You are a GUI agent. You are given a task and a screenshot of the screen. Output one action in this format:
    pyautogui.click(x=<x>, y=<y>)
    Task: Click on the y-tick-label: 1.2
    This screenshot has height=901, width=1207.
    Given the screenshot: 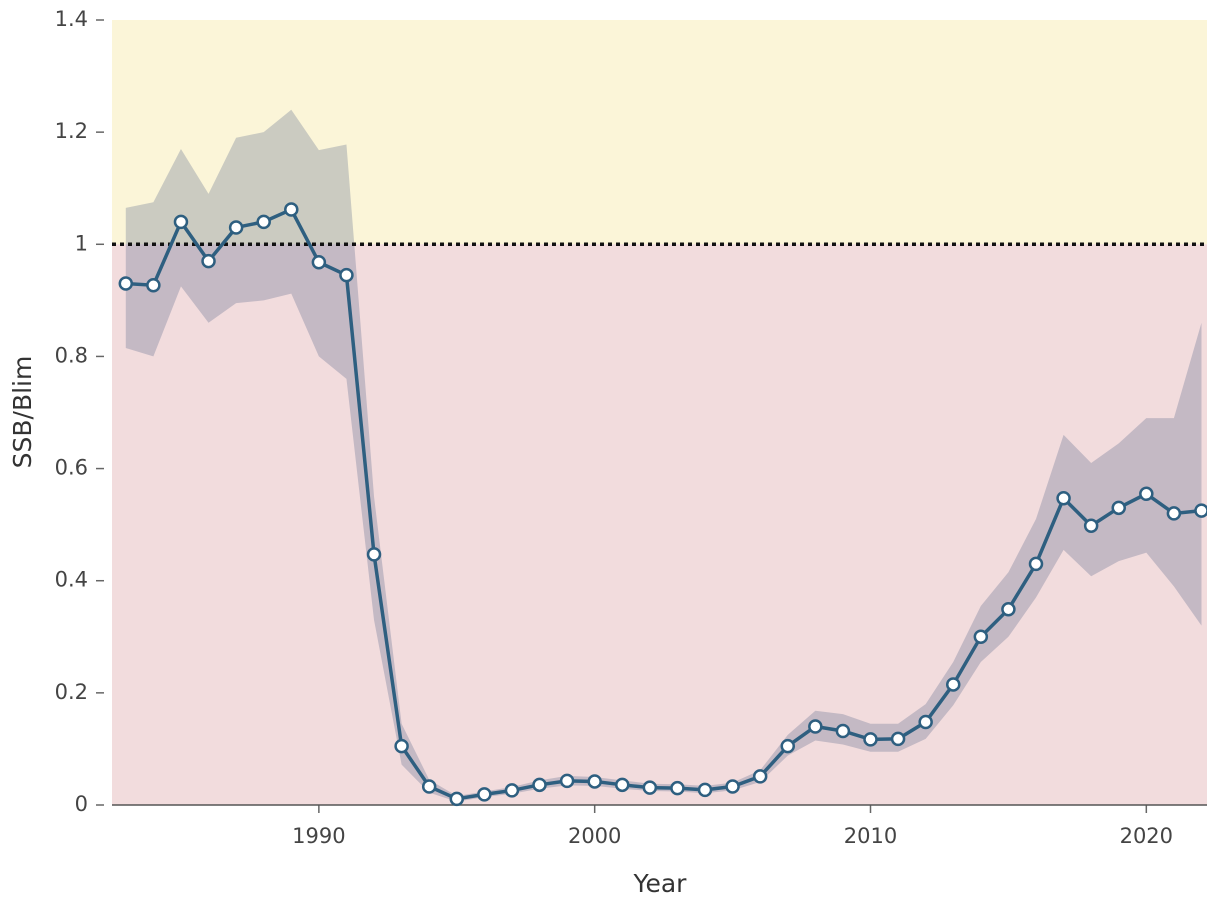 What is the action you would take?
    pyautogui.click(x=71, y=131)
    